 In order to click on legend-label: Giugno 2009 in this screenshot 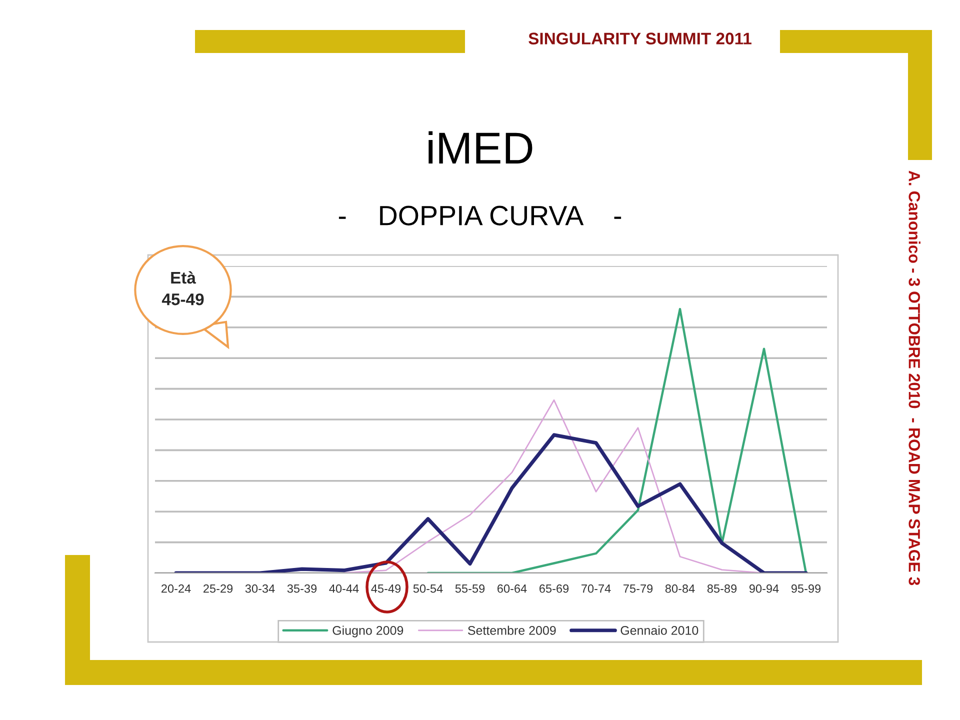, I will do `click(368, 632)`.